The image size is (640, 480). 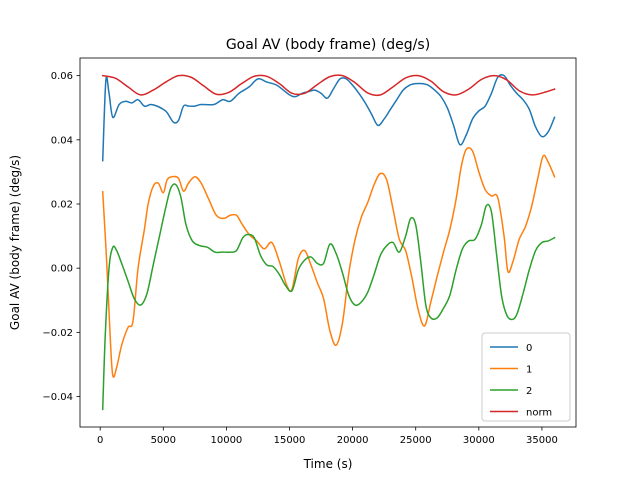 I want to click on x-tick-label: 0, so click(x=100, y=440).